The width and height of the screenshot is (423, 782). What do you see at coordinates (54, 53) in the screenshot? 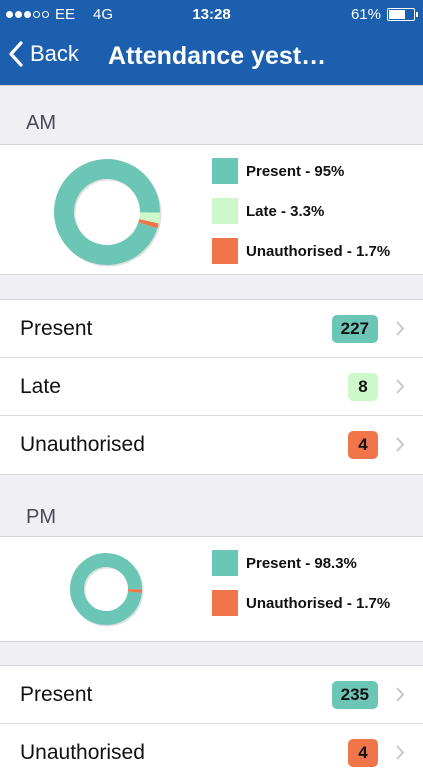
I see `back-label: Back` at bounding box center [54, 53].